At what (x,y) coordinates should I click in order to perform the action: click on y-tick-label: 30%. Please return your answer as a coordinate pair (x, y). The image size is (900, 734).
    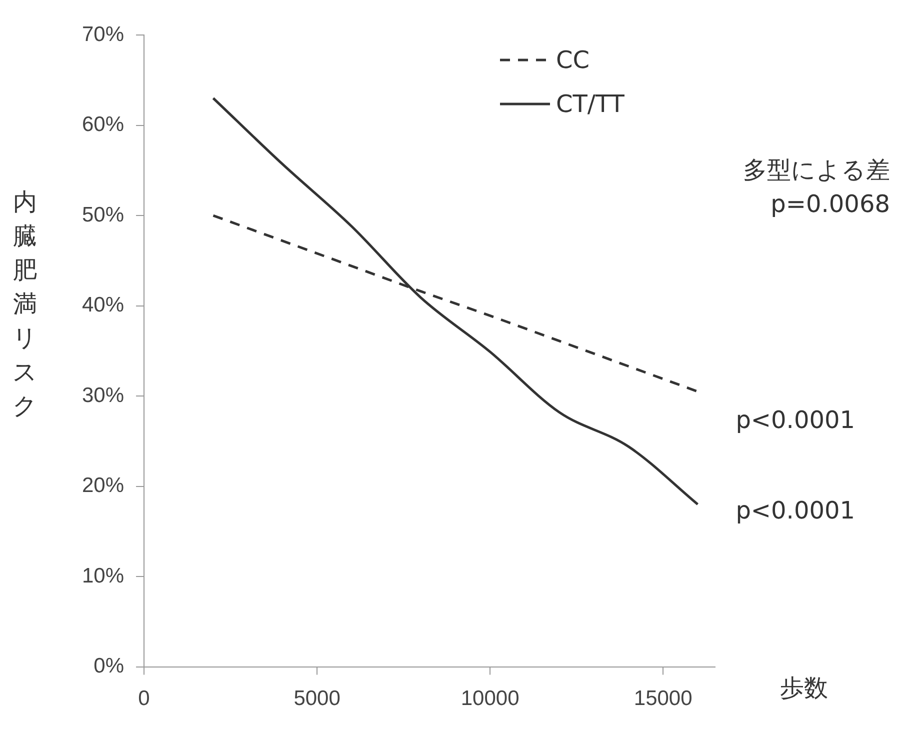
    Looking at the image, I should click on (103, 395).